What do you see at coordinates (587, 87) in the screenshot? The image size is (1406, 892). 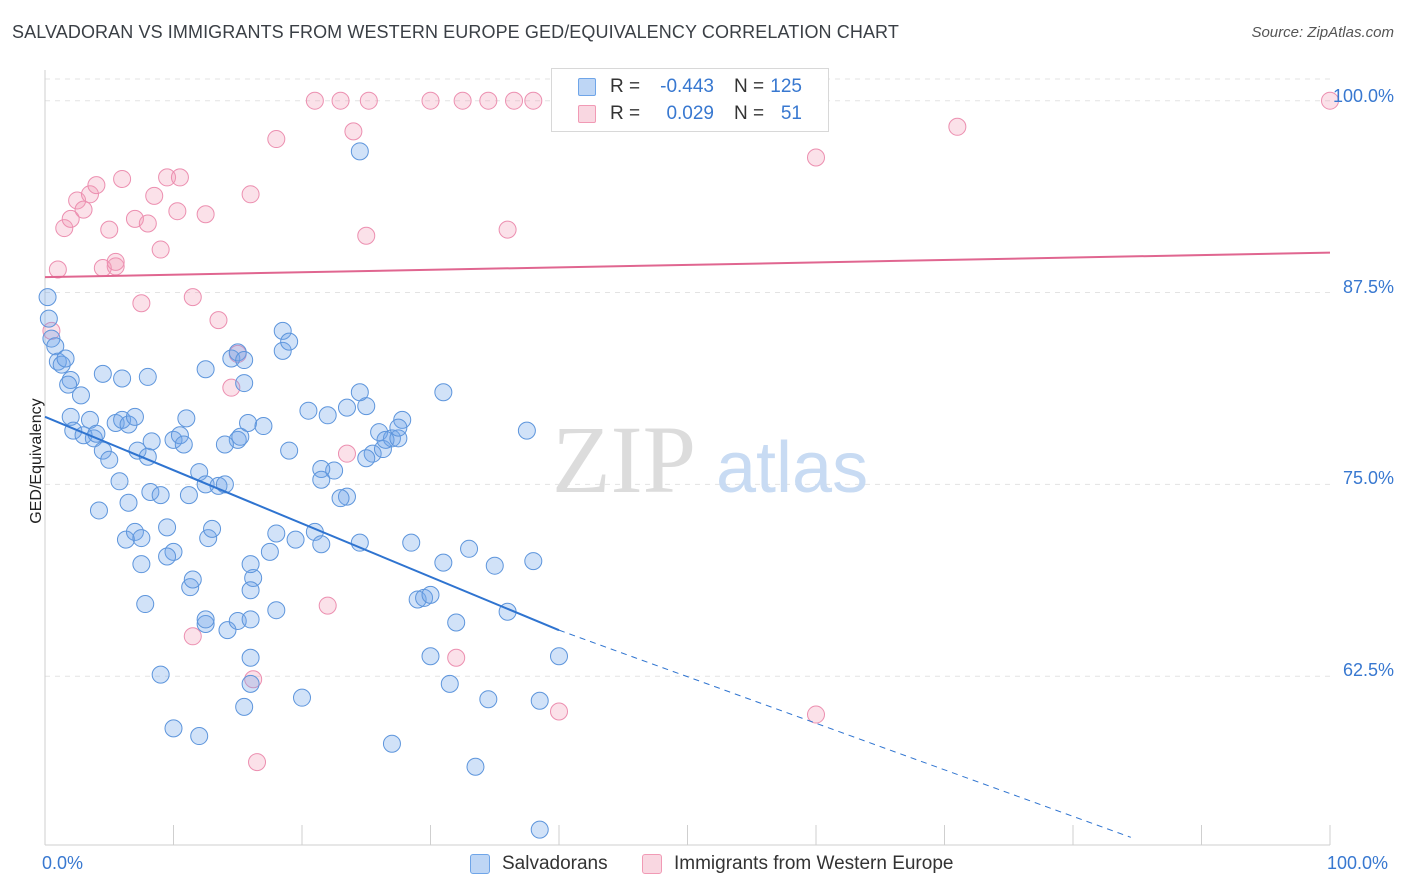 I see `legend-swatch-blue` at bounding box center [587, 87].